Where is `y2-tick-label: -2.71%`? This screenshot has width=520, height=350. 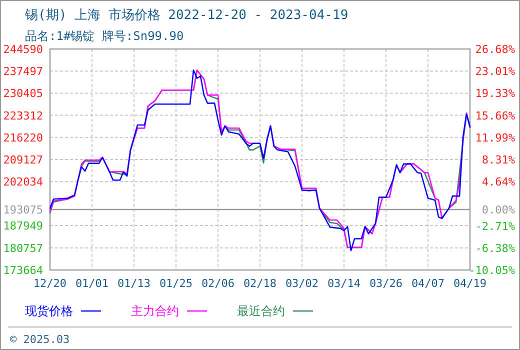 y2-tick-label: -2.71% is located at coordinates (495, 226).